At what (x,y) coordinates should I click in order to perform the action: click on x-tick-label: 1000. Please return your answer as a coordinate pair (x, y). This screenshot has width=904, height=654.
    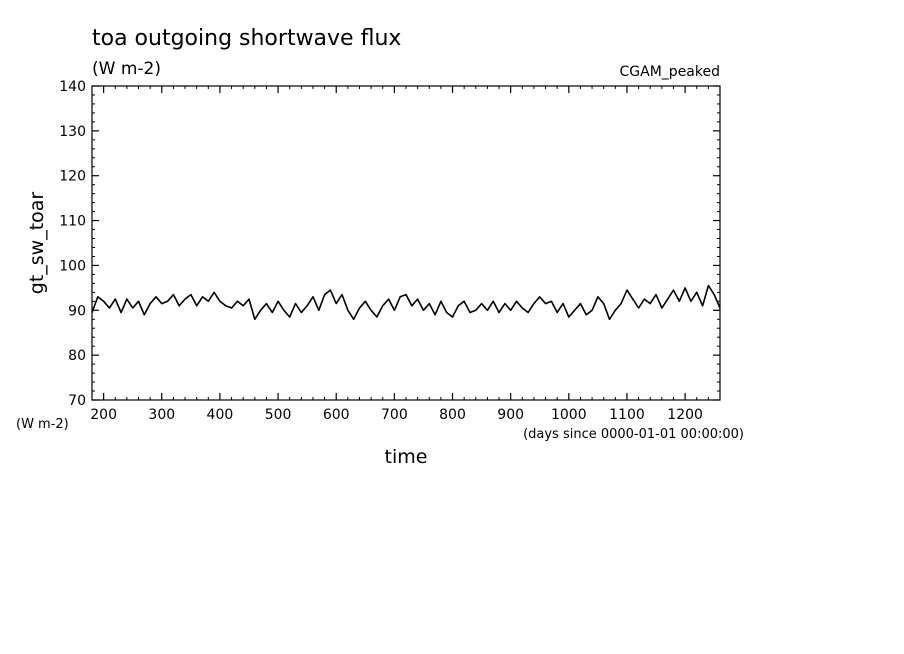
    Looking at the image, I should click on (569, 415).